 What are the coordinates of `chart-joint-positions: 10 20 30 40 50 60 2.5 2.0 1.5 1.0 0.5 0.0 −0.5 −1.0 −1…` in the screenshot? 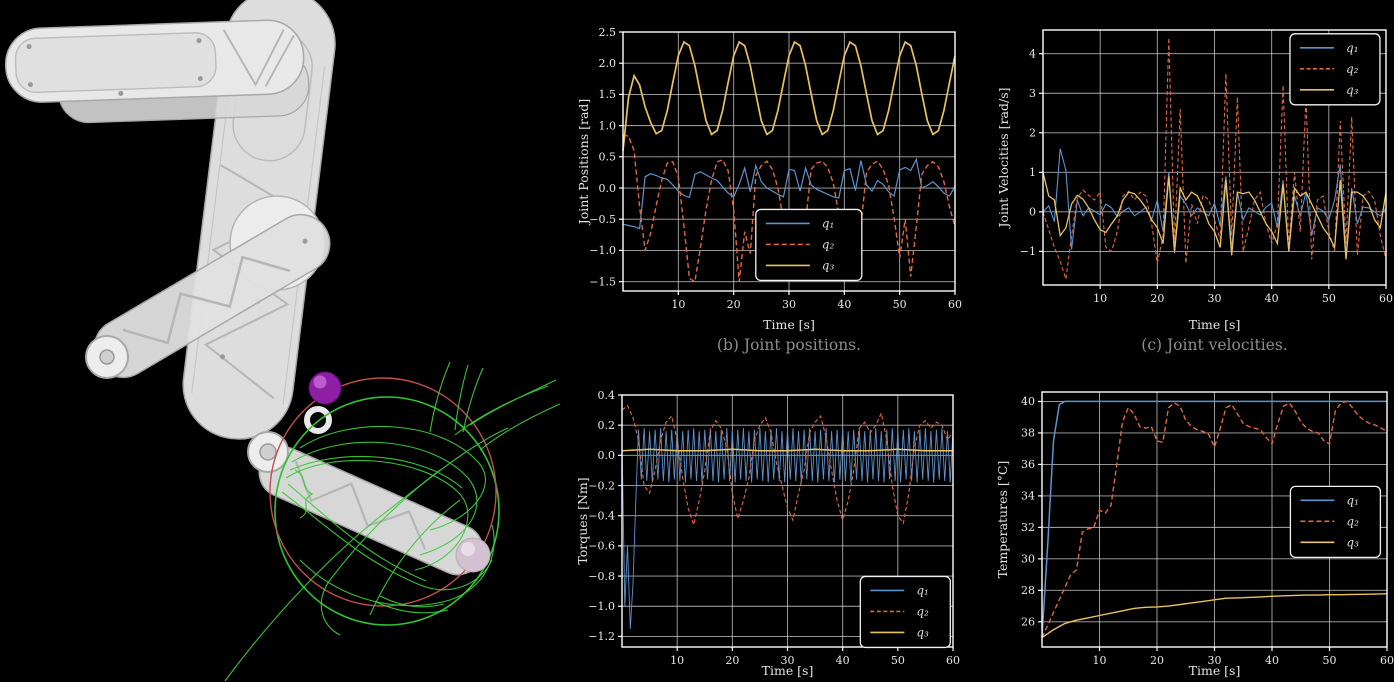 It's located at (769, 179).